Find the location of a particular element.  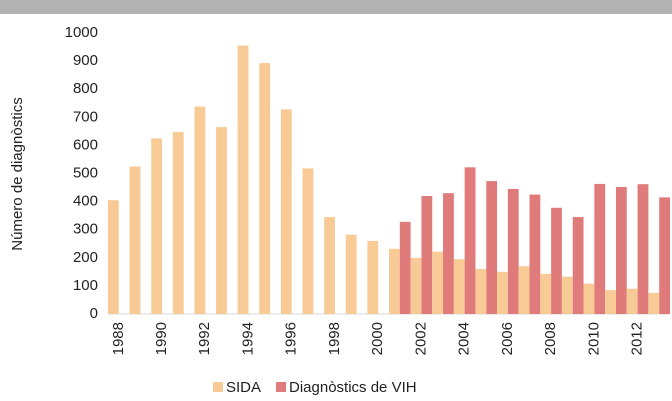

legend-label: SIDA is located at coordinates (243, 387).